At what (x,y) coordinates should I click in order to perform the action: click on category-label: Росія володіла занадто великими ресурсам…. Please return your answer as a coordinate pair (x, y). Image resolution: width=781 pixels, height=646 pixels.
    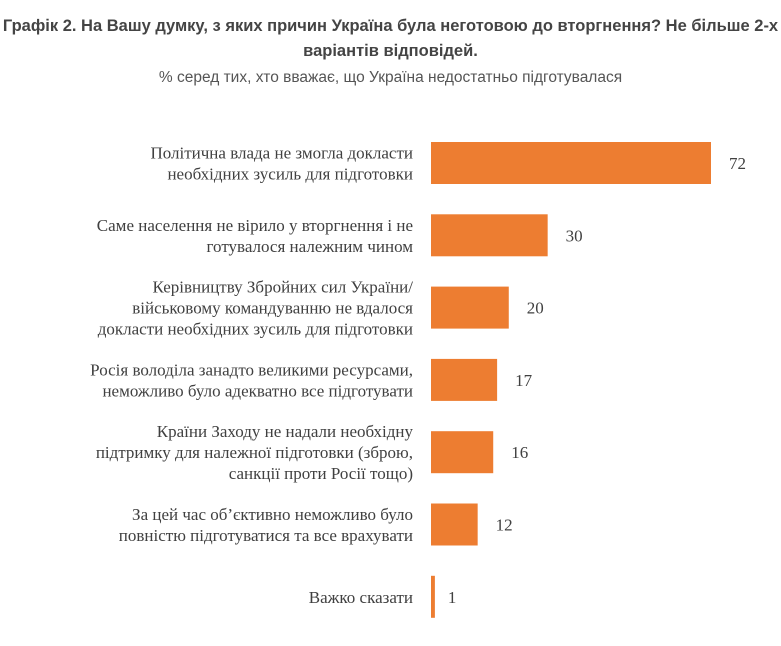
    Looking at the image, I should click on (251, 380).